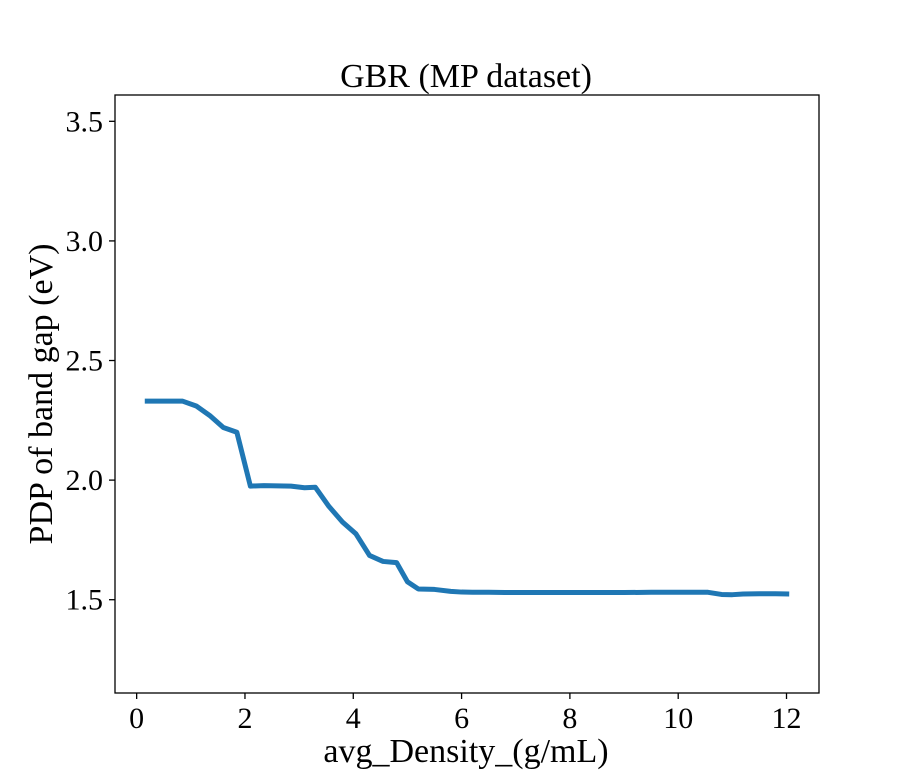 The height and width of the screenshot is (780, 910). I want to click on x-axis-label: avg_Density_(g/mL), so click(465, 751).